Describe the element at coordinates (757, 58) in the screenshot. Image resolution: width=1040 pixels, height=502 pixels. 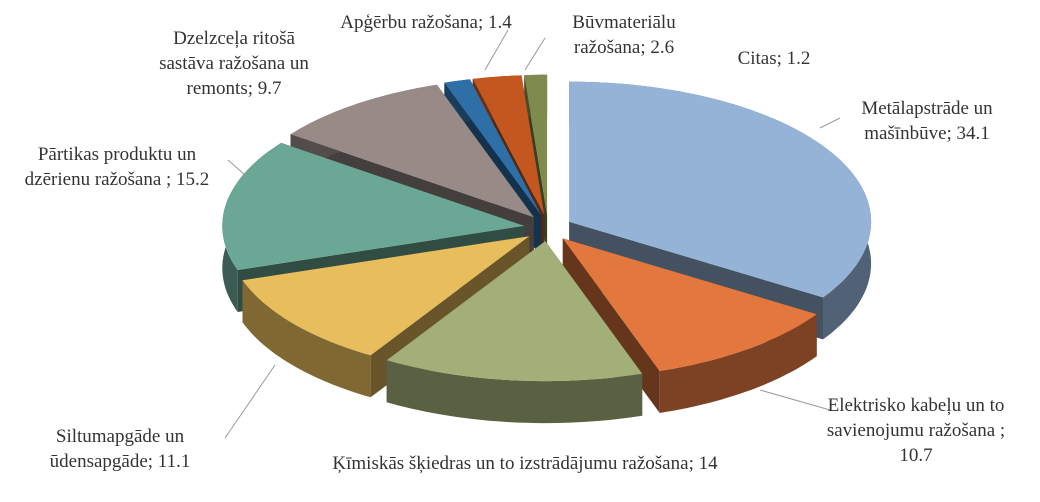
I see `label-name: Citas` at that location.